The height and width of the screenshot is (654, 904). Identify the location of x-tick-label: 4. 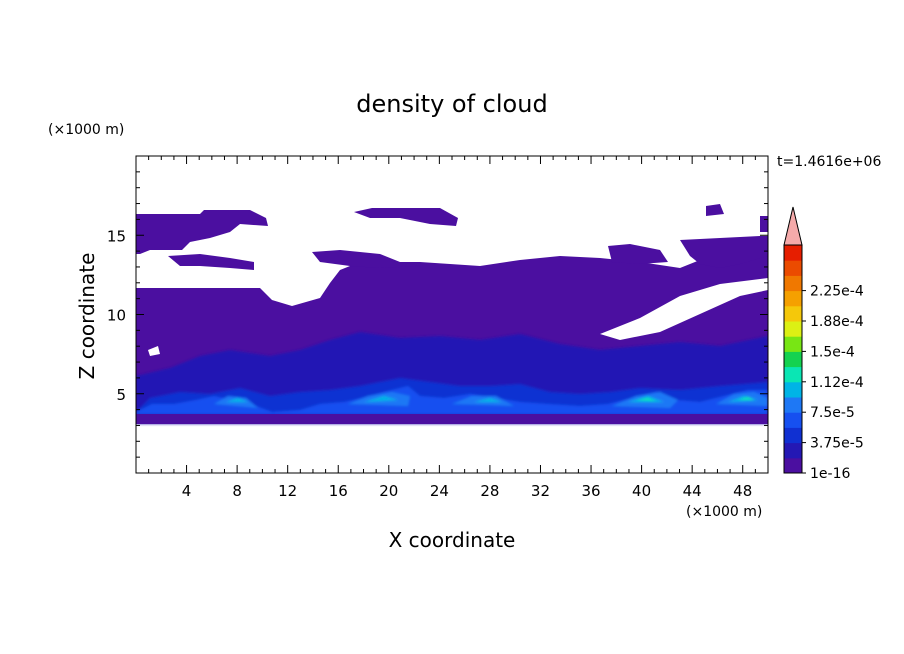
(187, 491).